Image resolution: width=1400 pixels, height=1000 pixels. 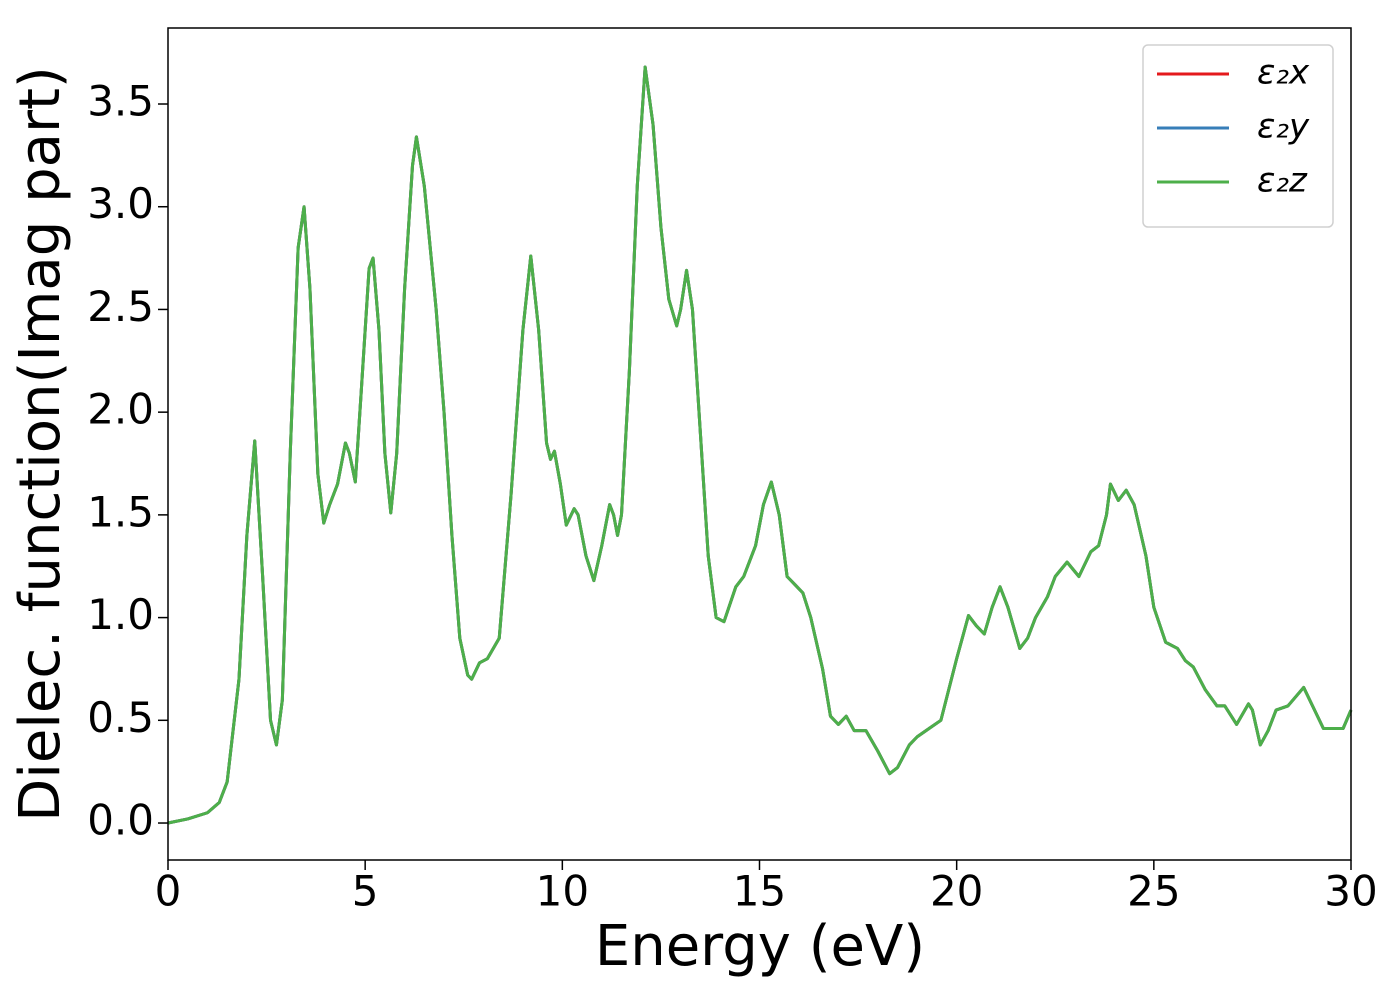 I want to click on y-tick-label: 2.0, so click(x=120, y=409).